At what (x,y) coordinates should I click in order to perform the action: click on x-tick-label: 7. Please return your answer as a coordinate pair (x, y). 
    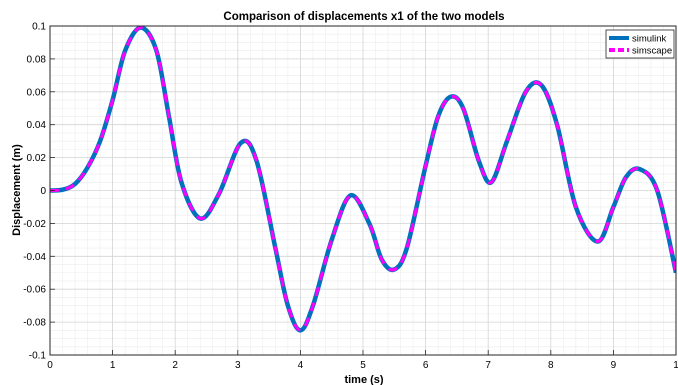
    Looking at the image, I should click on (488, 365).